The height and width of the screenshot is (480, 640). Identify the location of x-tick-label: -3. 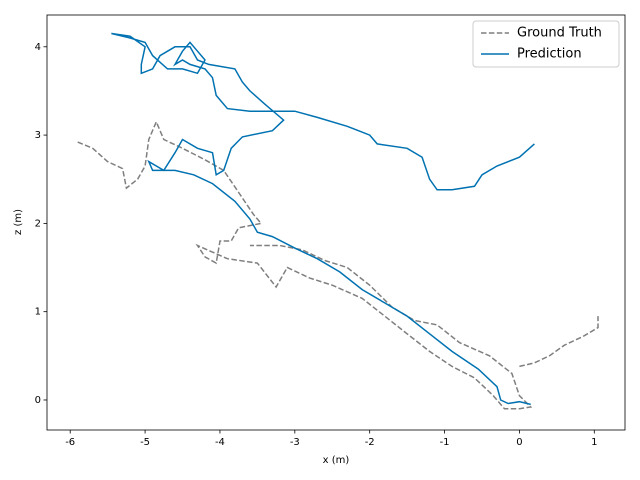
(295, 442).